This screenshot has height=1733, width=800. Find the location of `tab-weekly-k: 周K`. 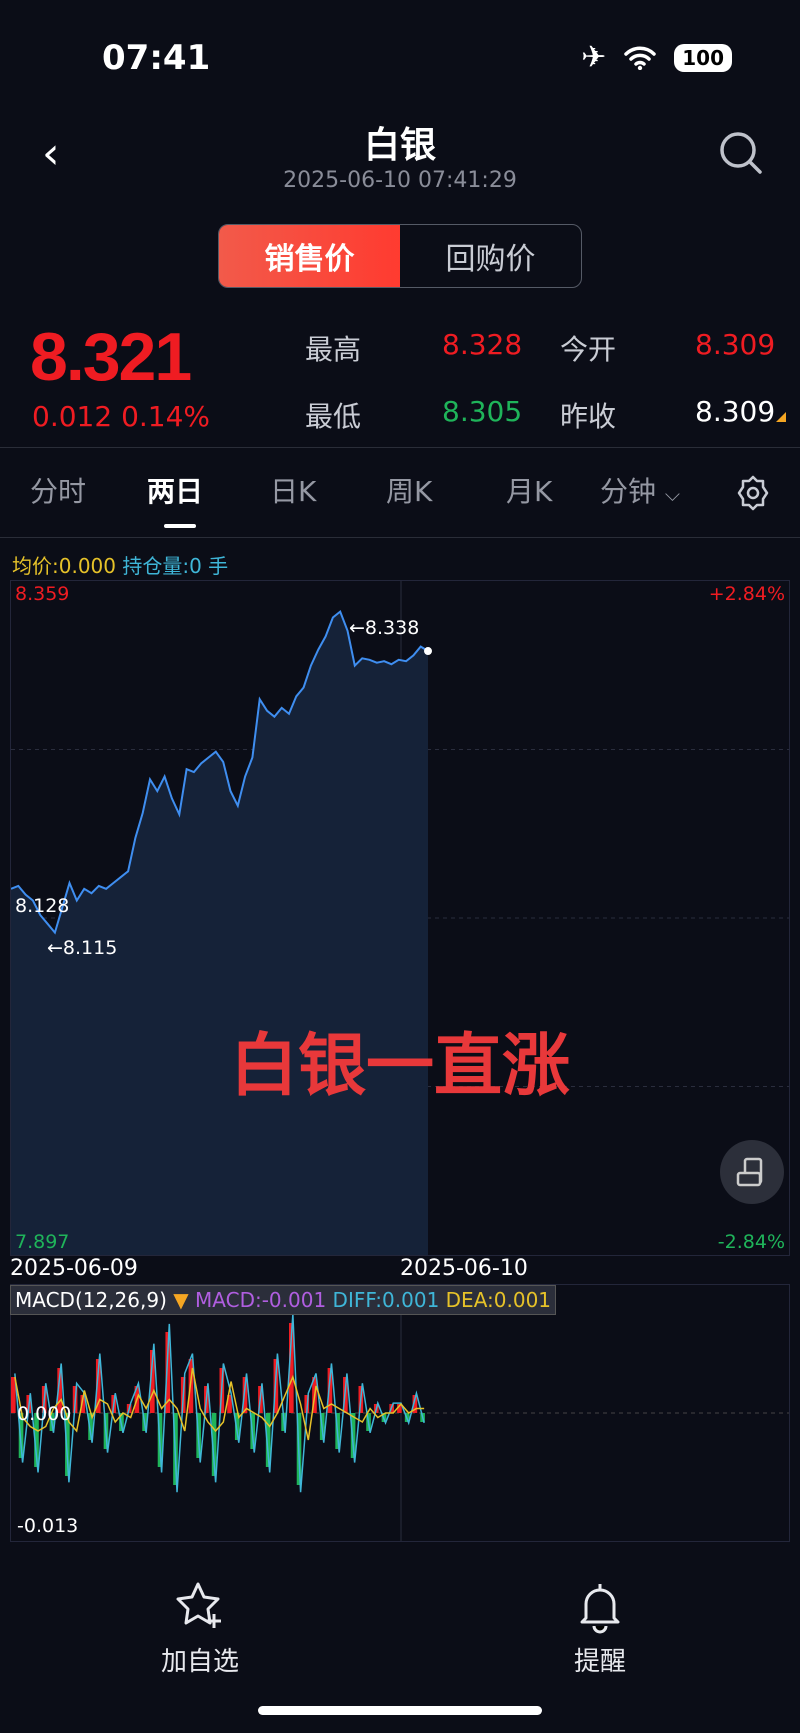

tab-weekly-k: 周K is located at coordinates (409, 491).